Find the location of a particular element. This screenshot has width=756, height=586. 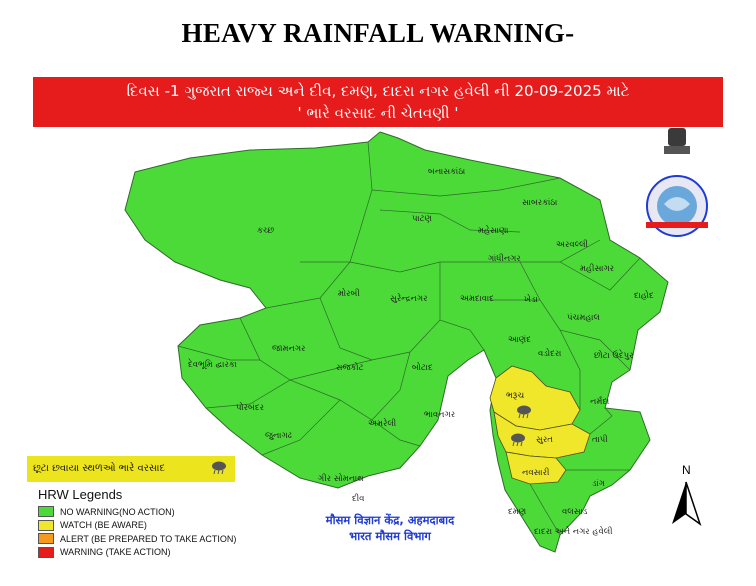

label-panchmahal: પંચમહાલ is located at coordinates (583, 317).